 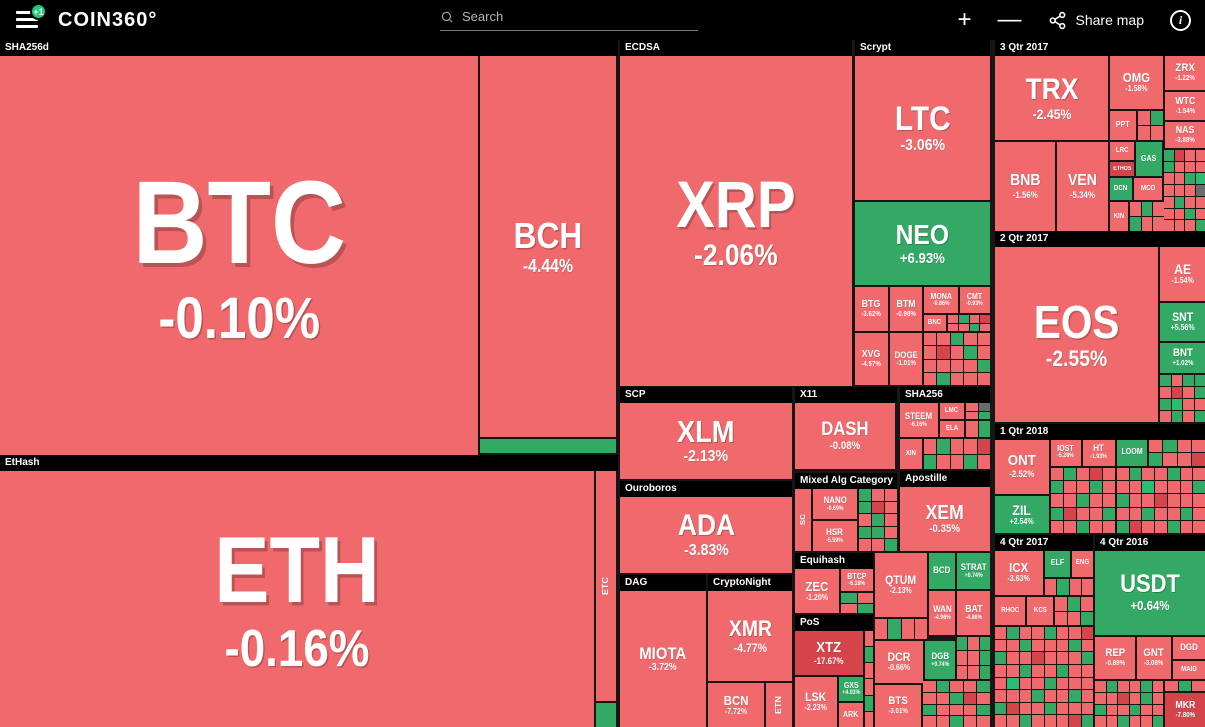 What do you see at coordinates (964, 19) in the screenshot?
I see `zoom-in-button: +` at bounding box center [964, 19].